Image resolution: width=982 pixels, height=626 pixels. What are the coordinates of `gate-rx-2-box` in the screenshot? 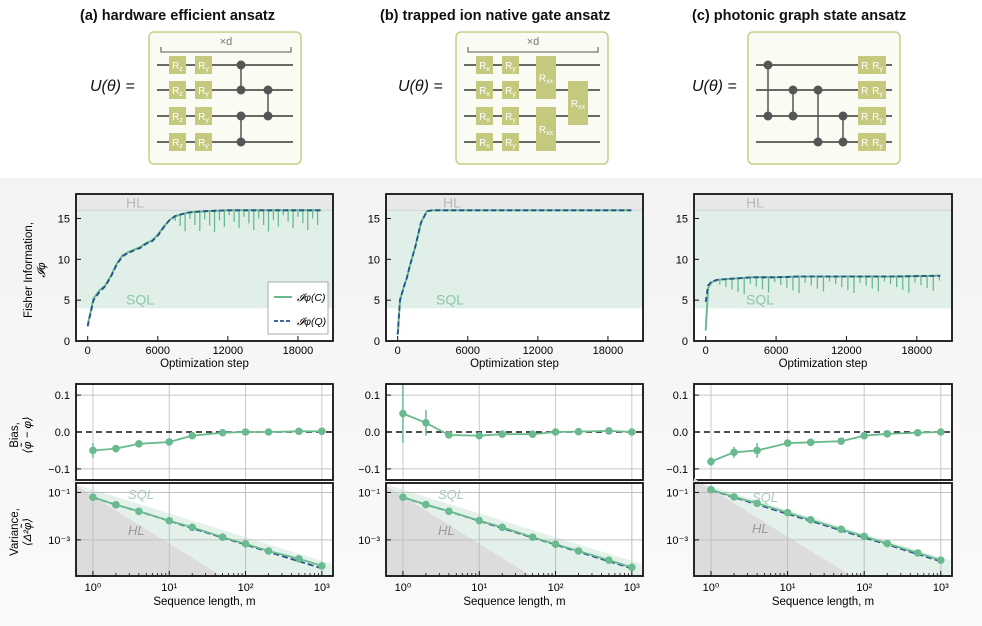 It's located at (484, 116).